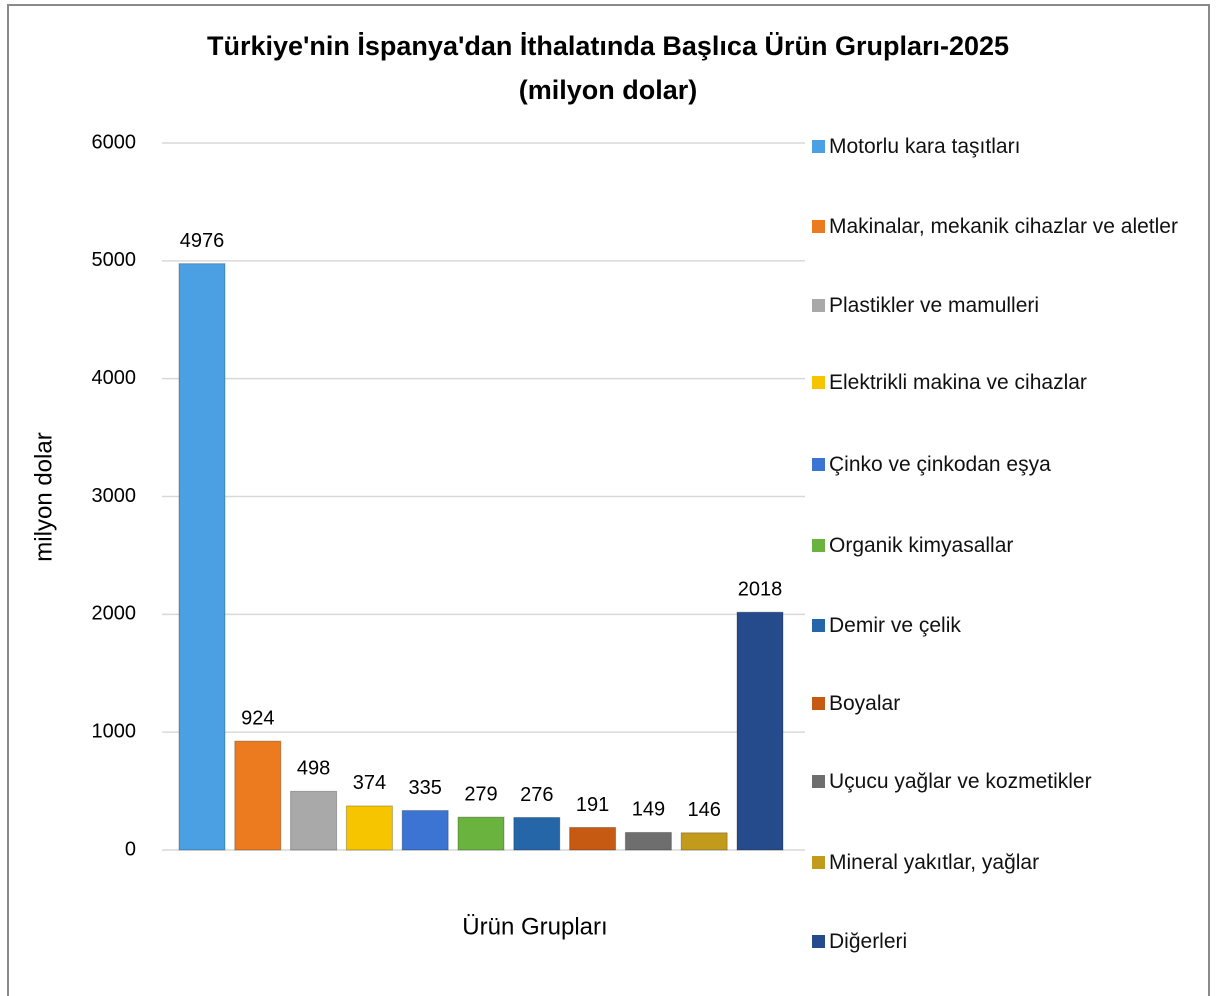 The image size is (1217, 996). I want to click on value-label: 374, so click(369, 783).